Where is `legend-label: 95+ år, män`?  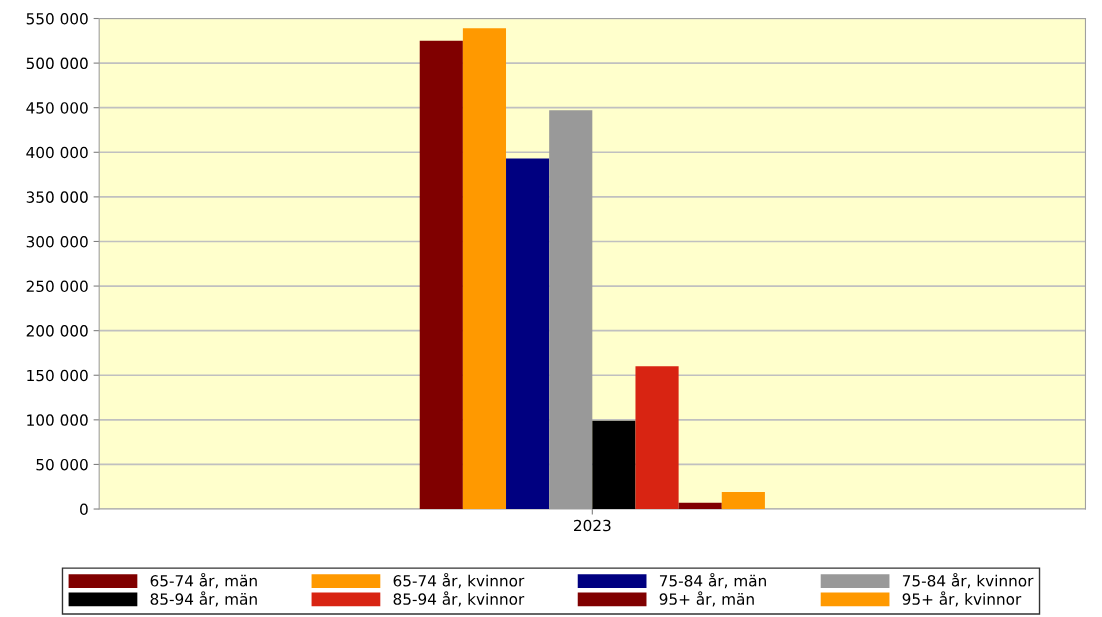
legend-label: 95+ år, män is located at coordinates (706, 599).